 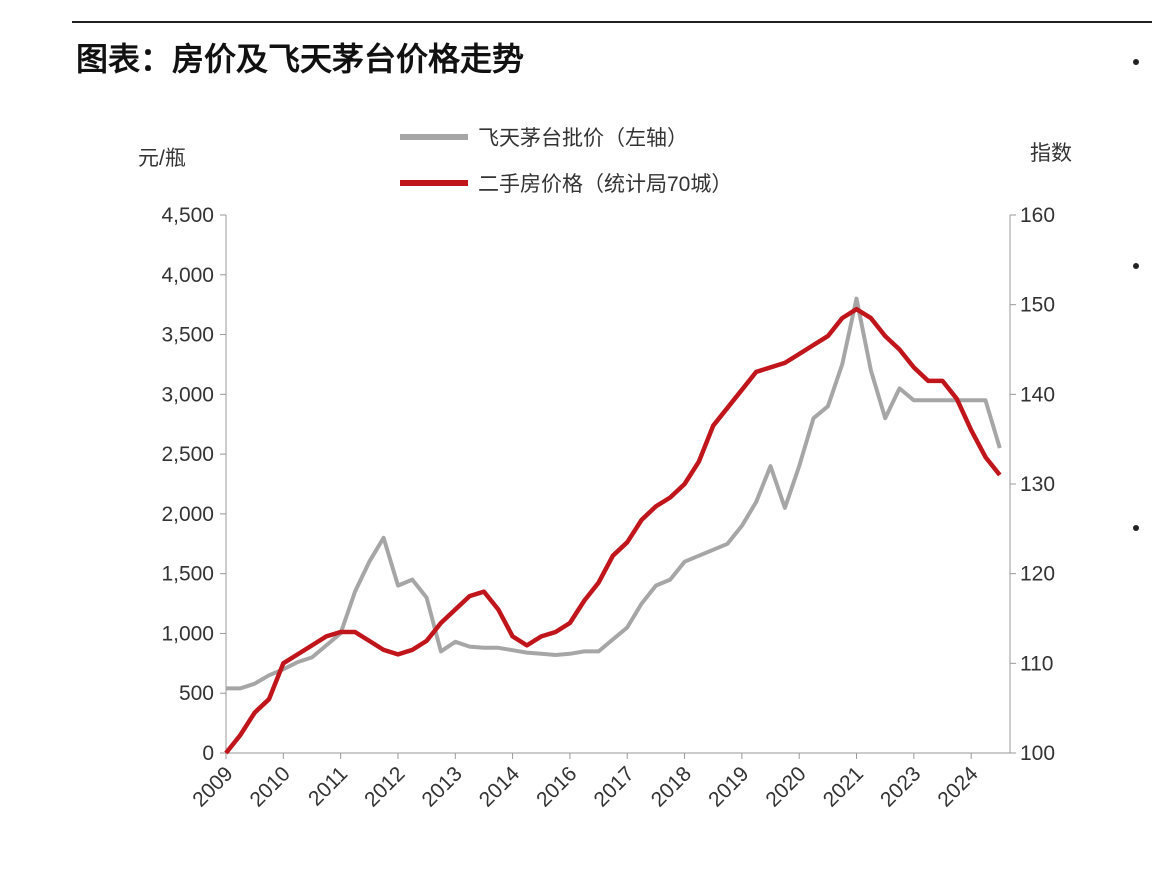 I want to click on y-tick-label: 3,500, so click(x=187, y=335).